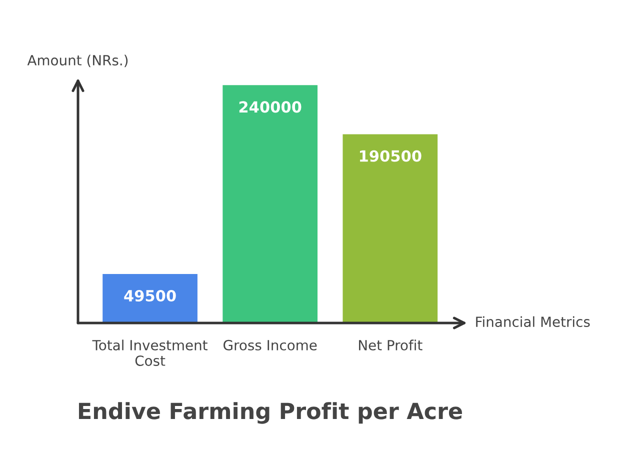 Image resolution: width=618 pixels, height=462 pixels. I want to click on text: Endive Farming Profit per Acre, so click(270, 413).